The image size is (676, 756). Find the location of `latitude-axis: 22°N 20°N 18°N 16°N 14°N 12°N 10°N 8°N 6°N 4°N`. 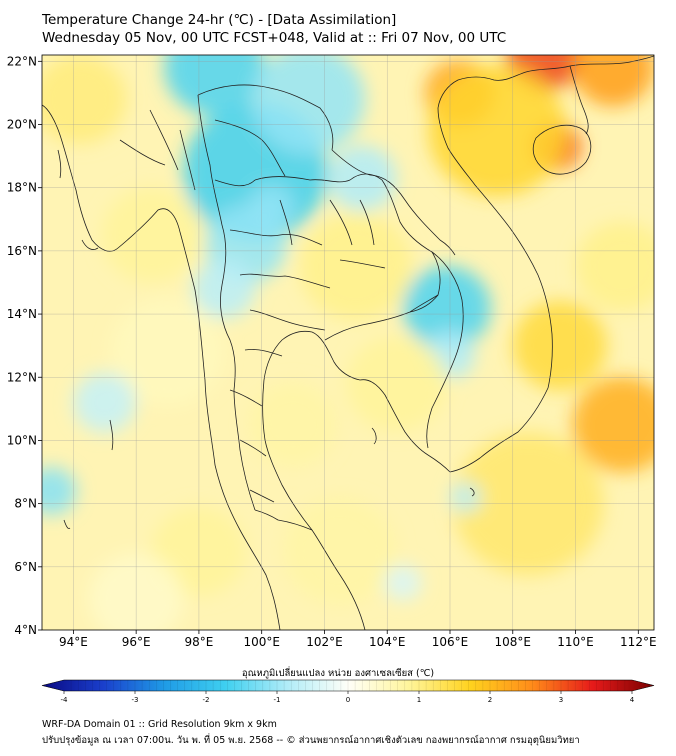

latitude-axis: 22°N 20°N 18°N 16°N 14°N 12°N 10°N 8°N 6°N 4°N is located at coordinates (24, 345).